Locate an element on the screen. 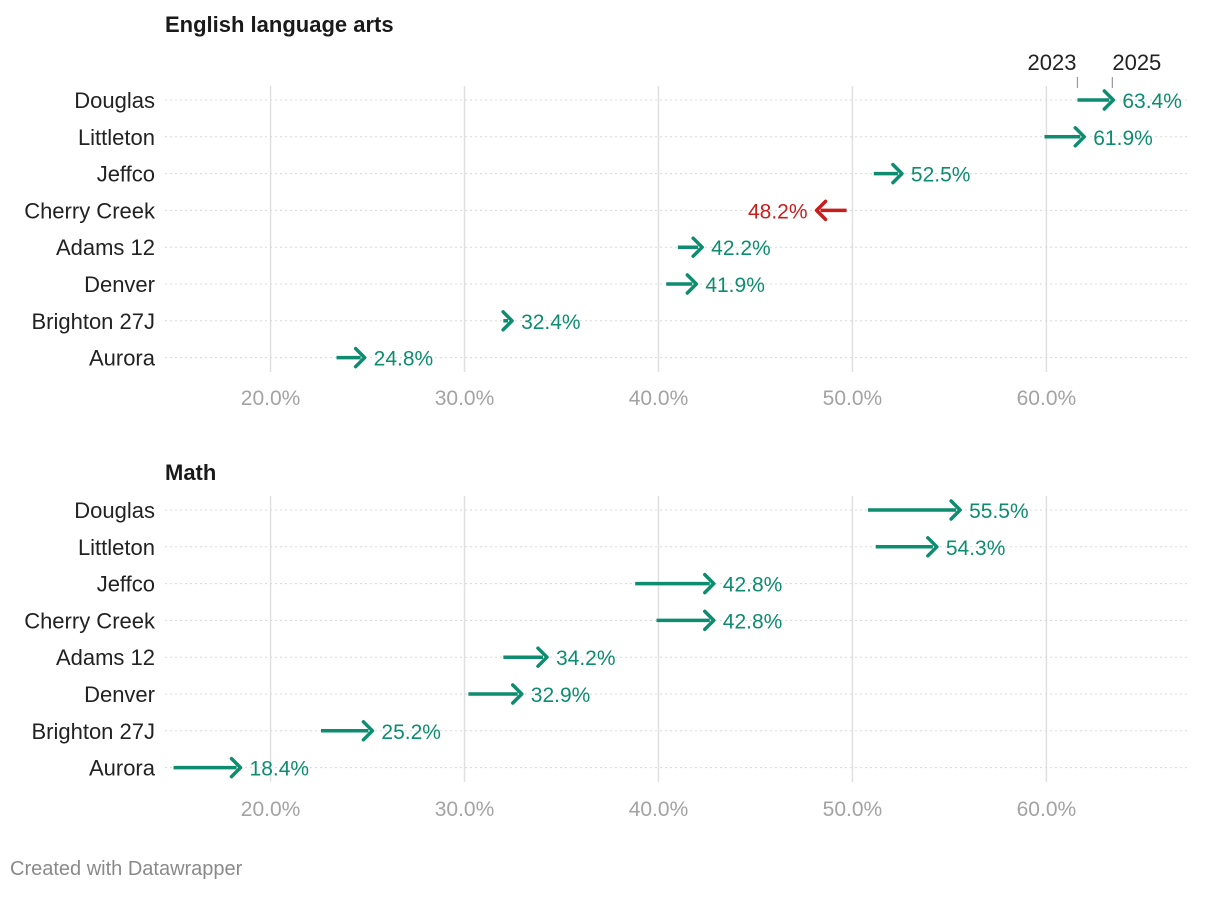 Image resolution: width=1220 pixels, height=901 pixels. value-label-1-3: 42.8% is located at coordinates (753, 621).